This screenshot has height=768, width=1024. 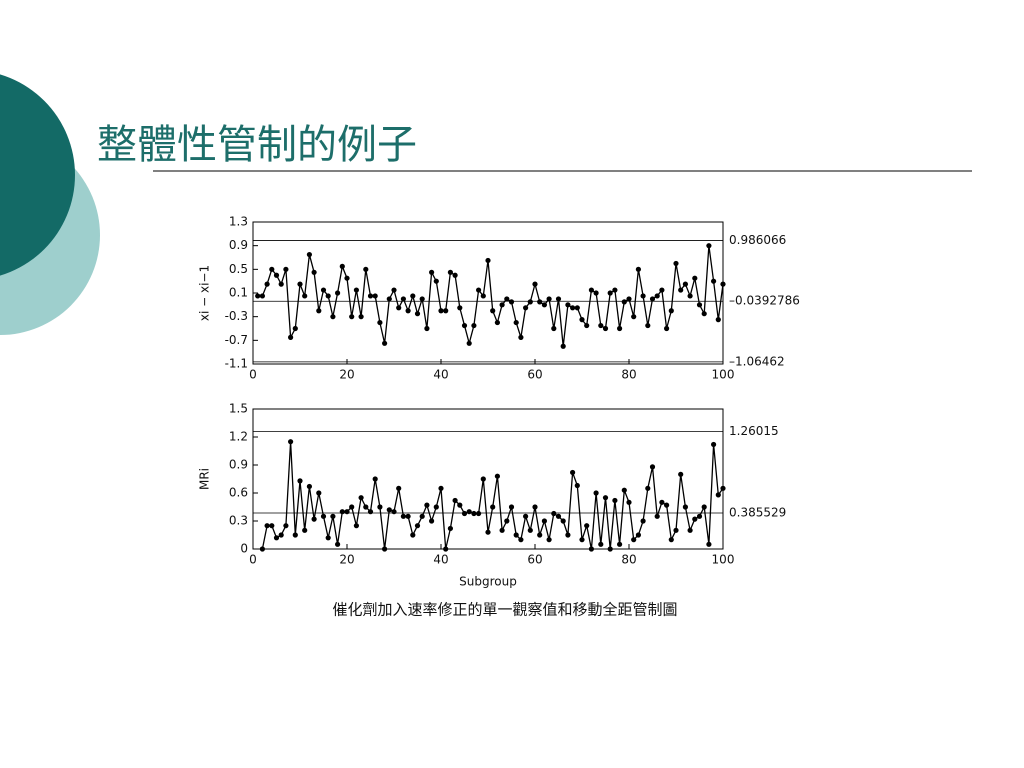 I want to click on slide-title: 整體性管制的例子, so click(x=257, y=145).